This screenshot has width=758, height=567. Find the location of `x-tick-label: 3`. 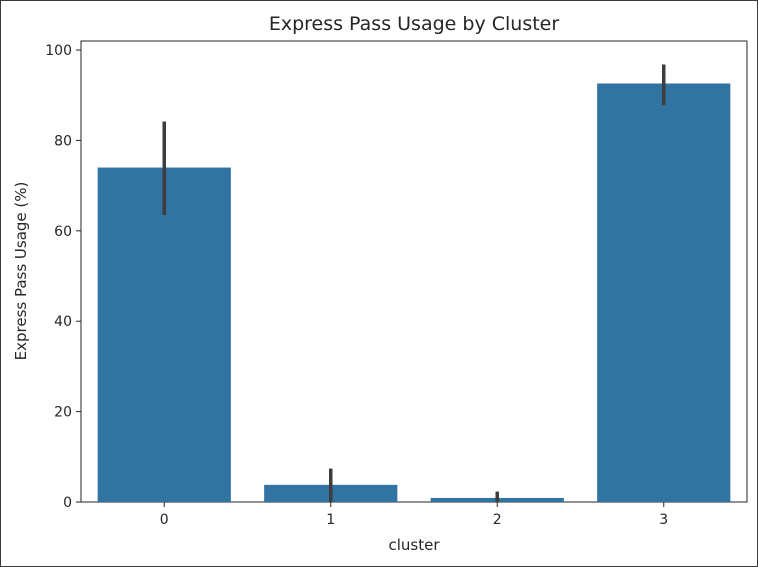

x-tick-label: 3 is located at coordinates (663, 520).